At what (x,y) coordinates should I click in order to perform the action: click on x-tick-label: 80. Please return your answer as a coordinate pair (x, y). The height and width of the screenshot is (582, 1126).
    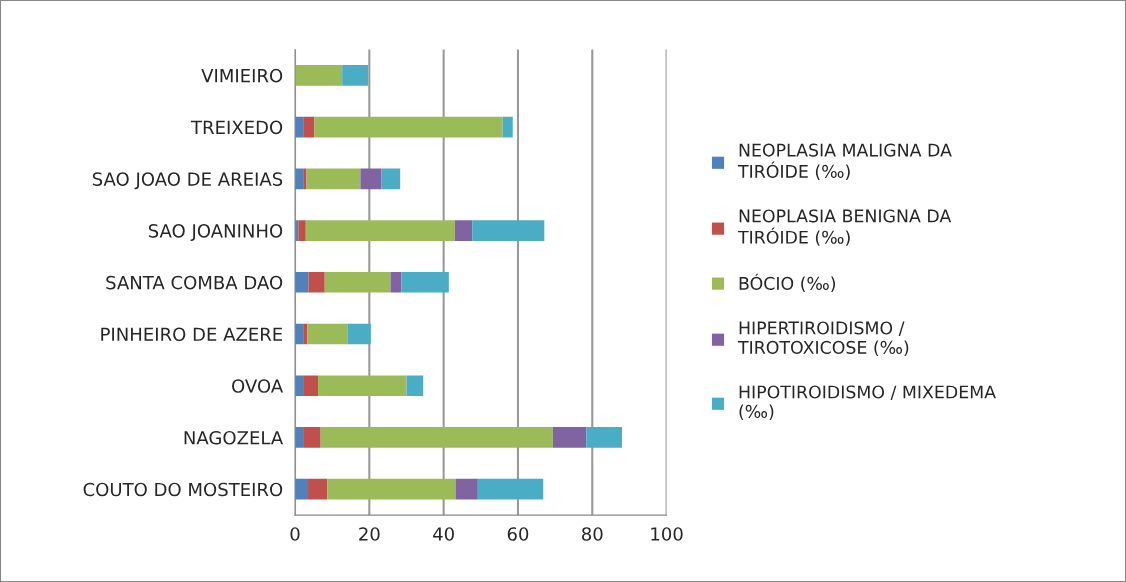
    Looking at the image, I should click on (592, 534).